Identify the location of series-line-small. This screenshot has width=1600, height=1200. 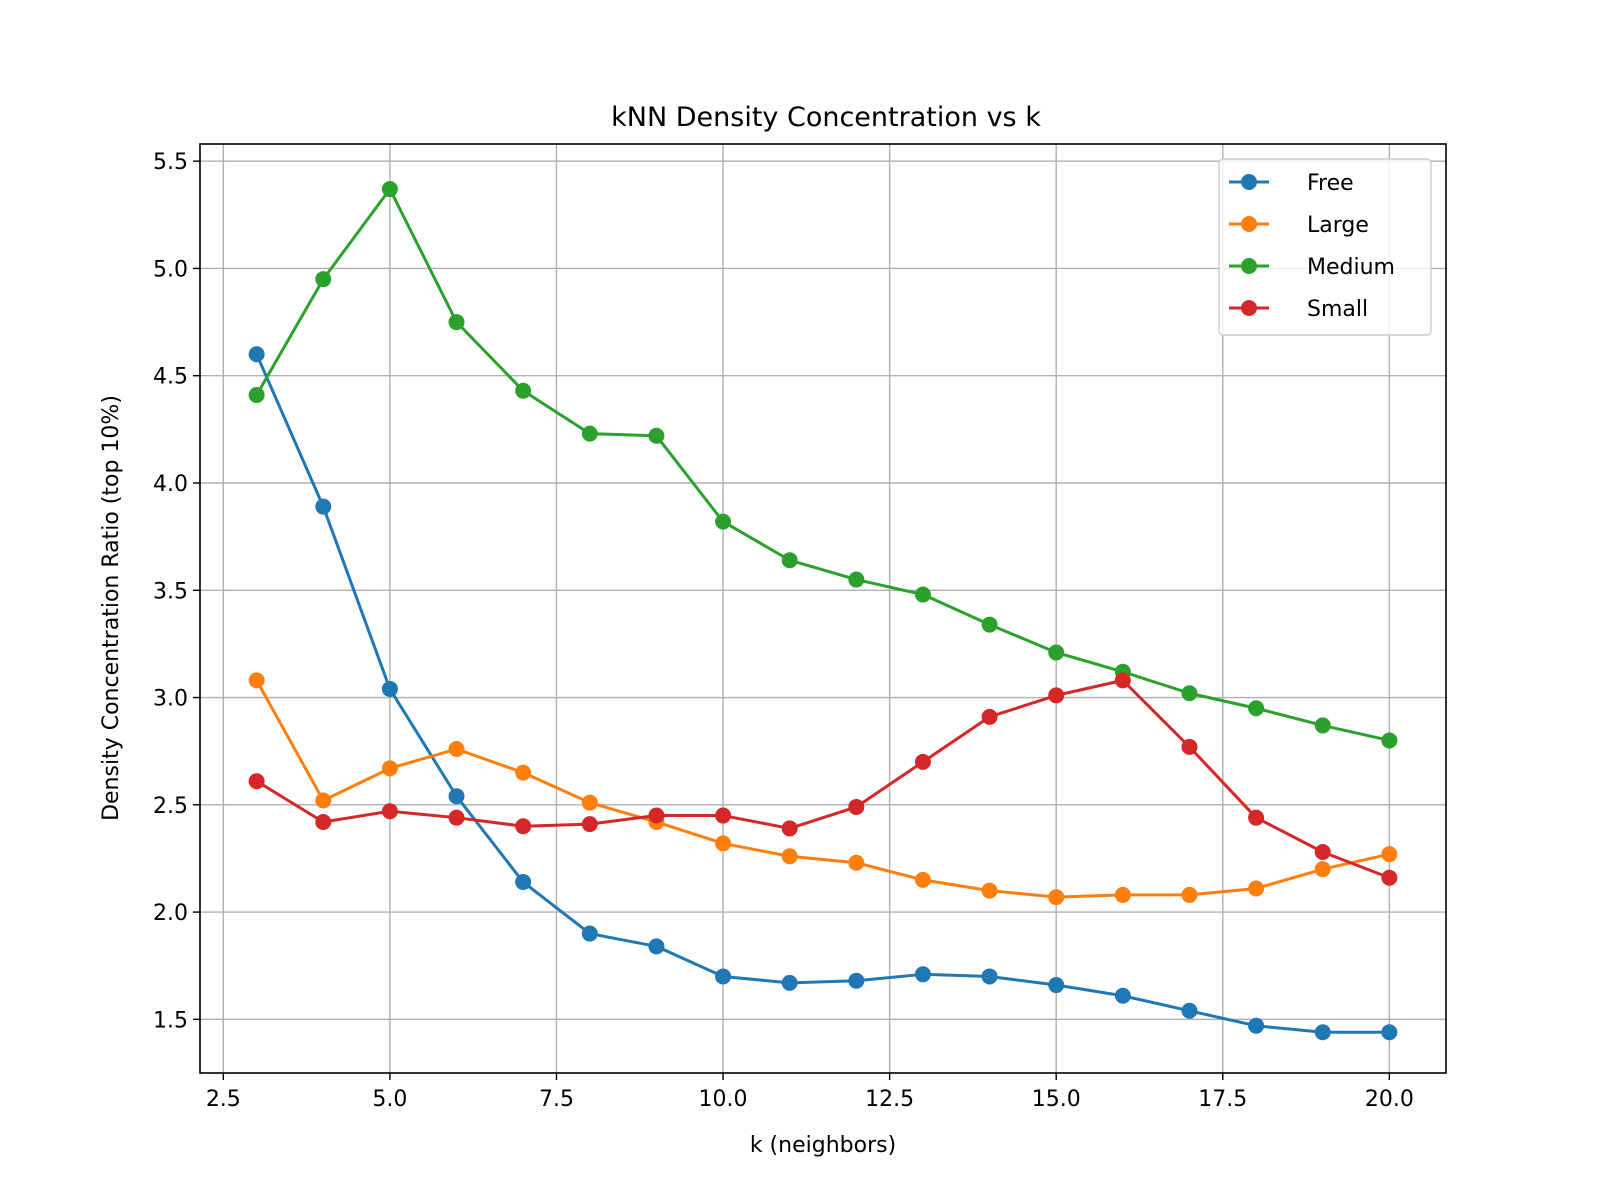
(822, 779).